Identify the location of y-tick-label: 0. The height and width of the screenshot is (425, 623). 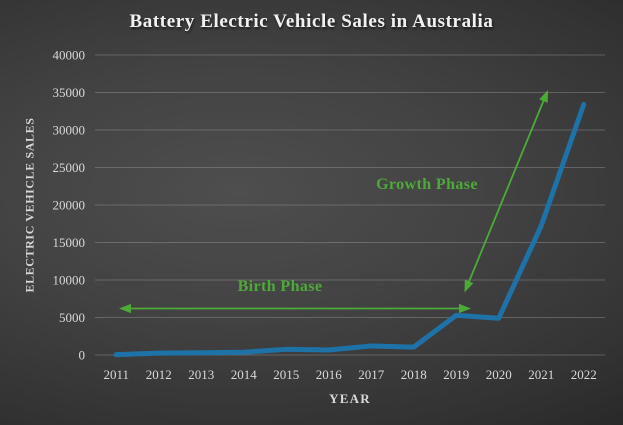
(82, 355).